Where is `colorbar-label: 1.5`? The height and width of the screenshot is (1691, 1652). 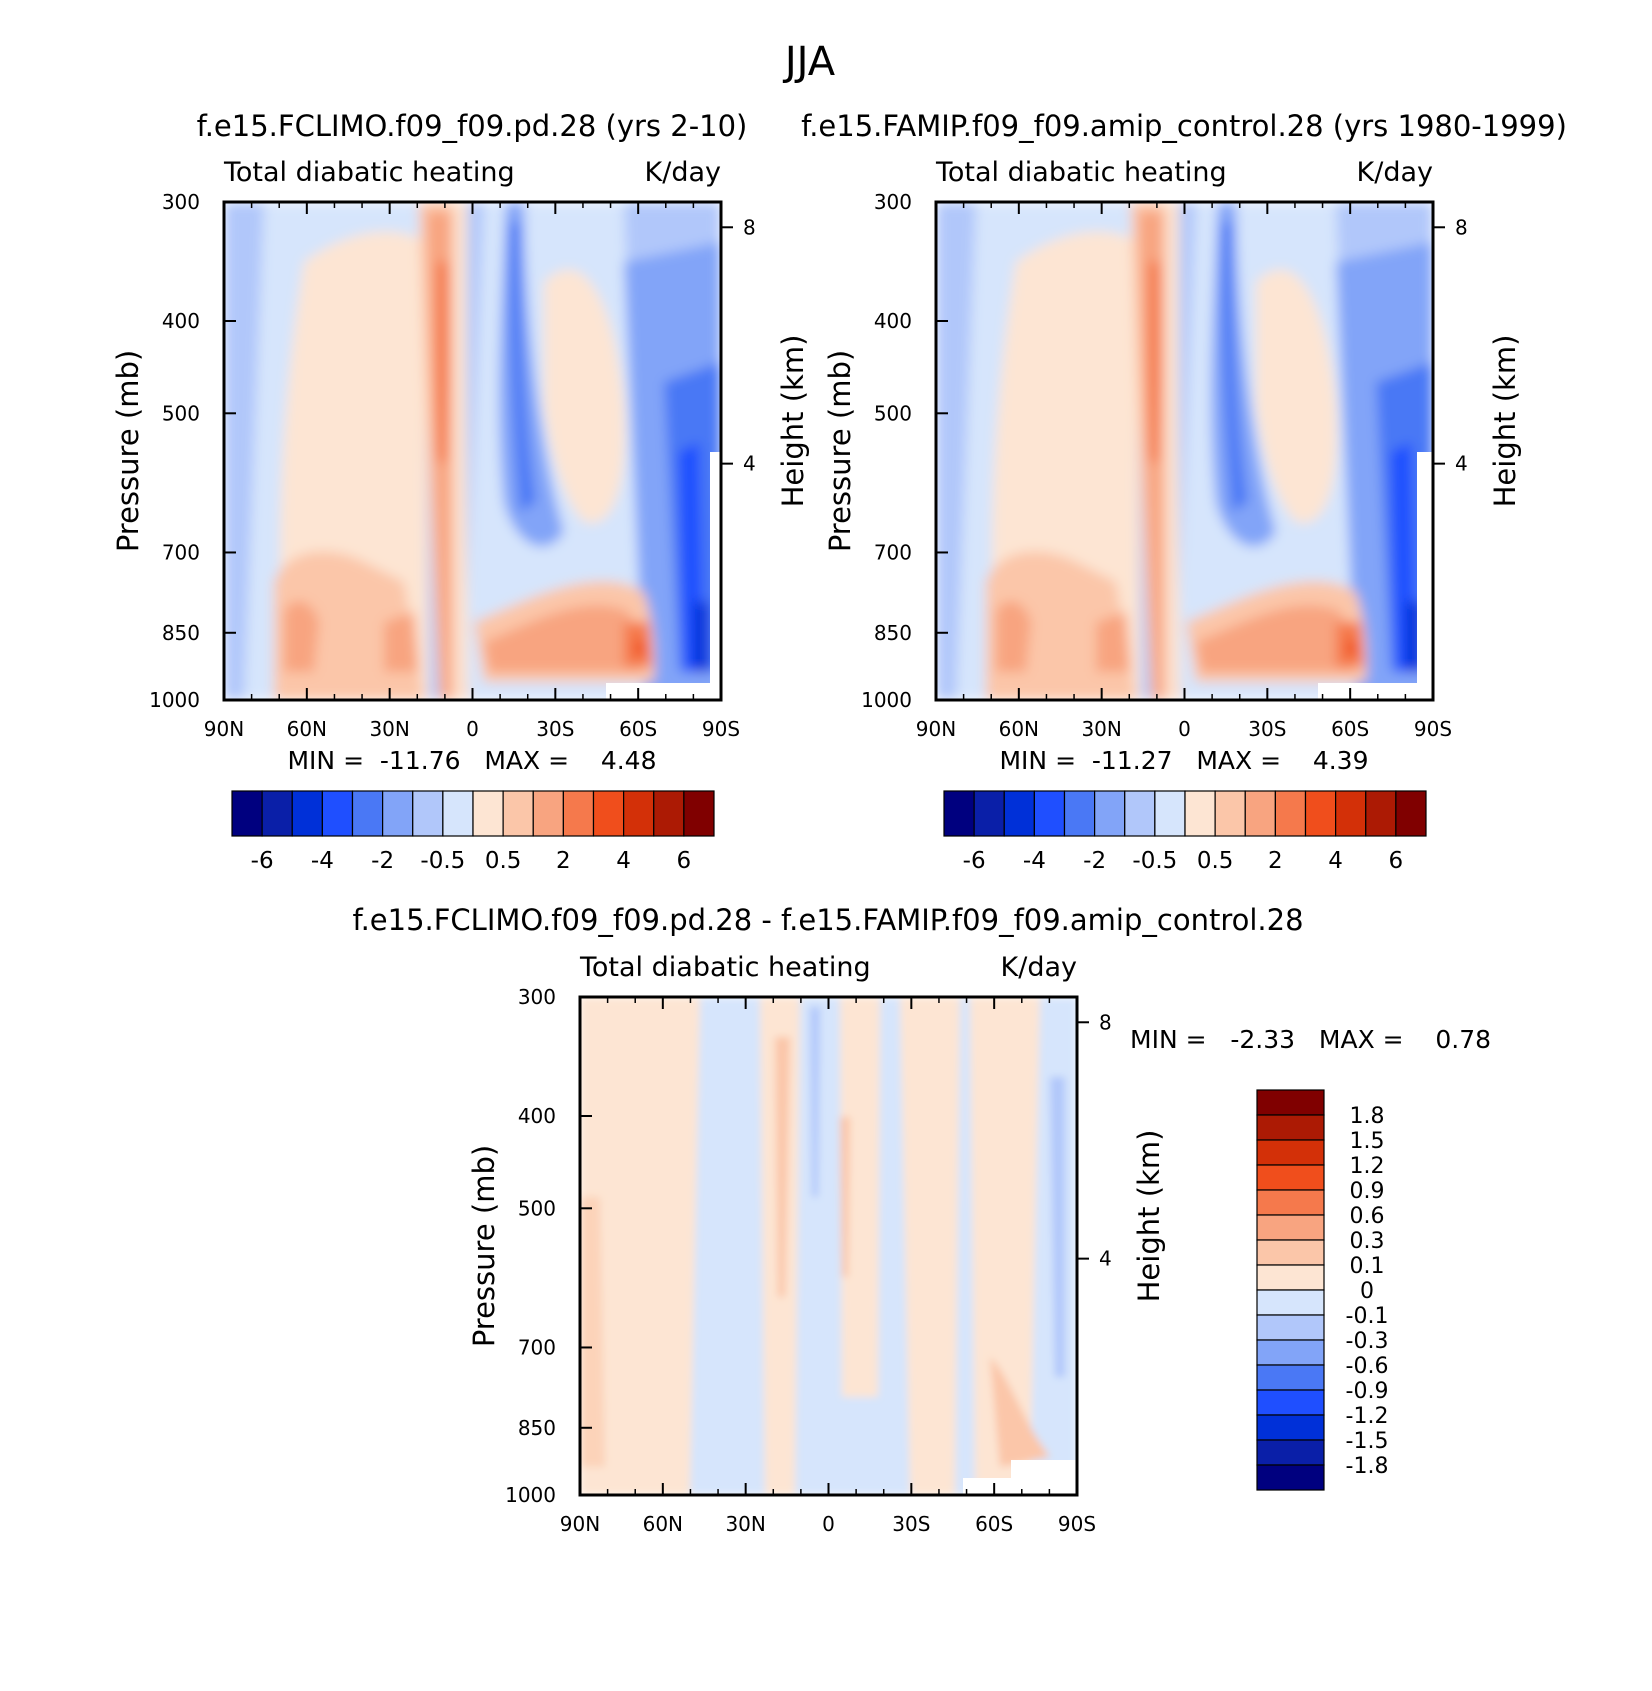 colorbar-label: 1.5 is located at coordinates (1367, 1141).